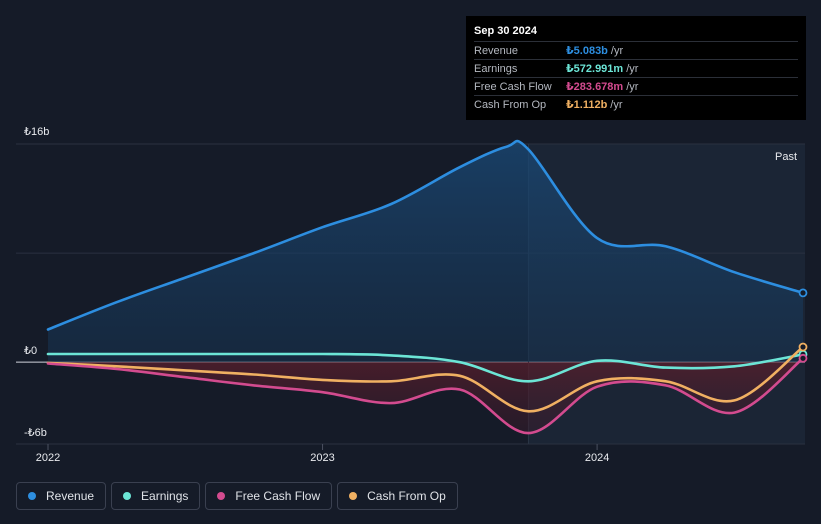 This screenshot has height=524, width=821. I want to click on tooltip-row-earnings: Earnings ₺572.991m /yr, so click(636, 68).